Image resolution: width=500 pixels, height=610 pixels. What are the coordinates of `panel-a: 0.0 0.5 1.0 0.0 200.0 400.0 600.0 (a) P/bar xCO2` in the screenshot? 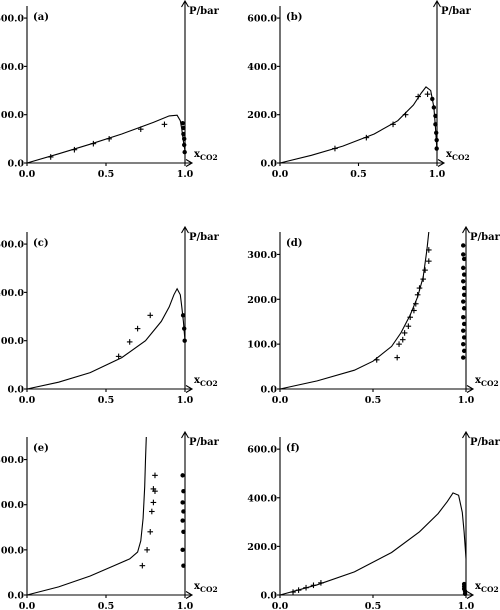 It's located at (110, 90).